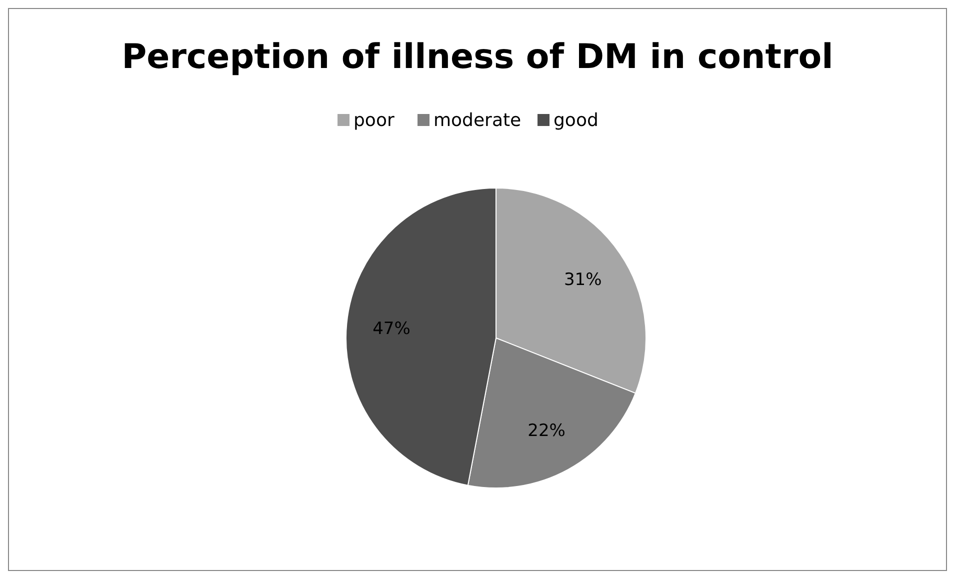 This screenshot has width=955, height=579. What do you see at coordinates (576, 120) in the screenshot?
I see `legend-label: good` at bounding box center [576, 120].